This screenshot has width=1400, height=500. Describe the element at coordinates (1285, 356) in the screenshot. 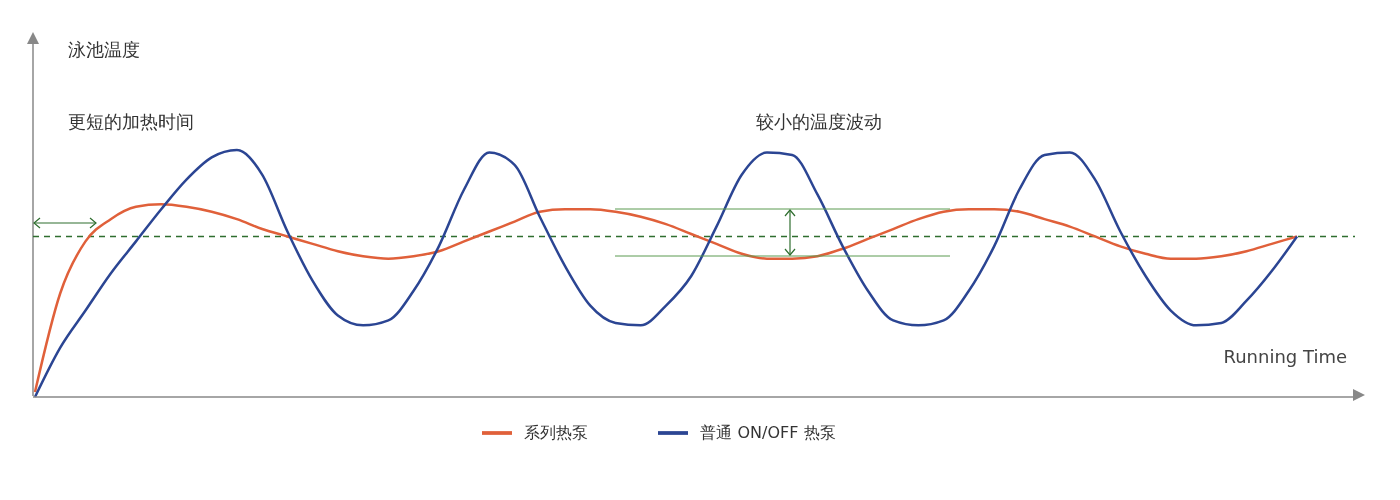

I see `x-axis-title: Running Time` at that location.